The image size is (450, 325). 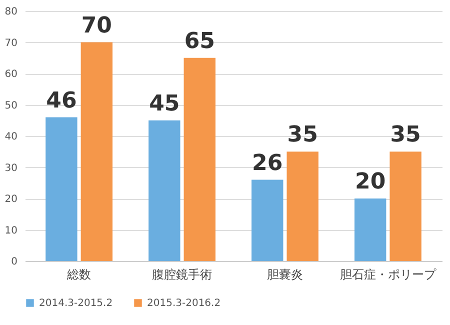 What do you see at coordinates (267, 163) in the screenshot?
I see `data-label: 26` at bounding box center [267, 163].